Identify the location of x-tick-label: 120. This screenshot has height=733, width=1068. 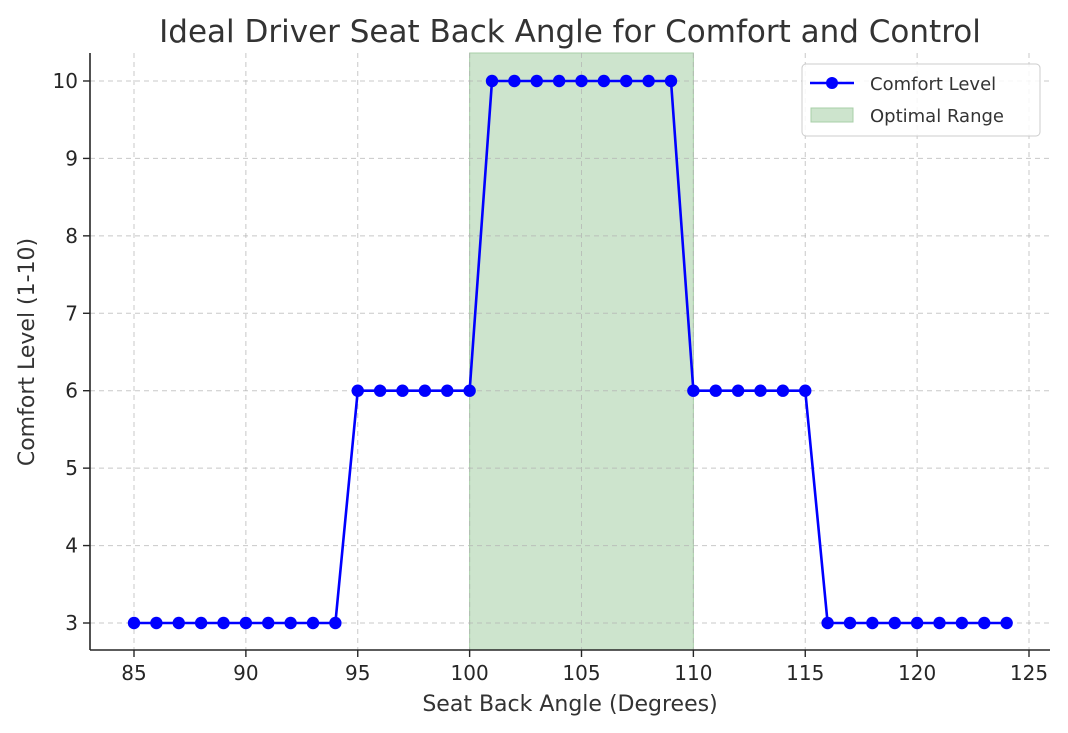
(917, 673).